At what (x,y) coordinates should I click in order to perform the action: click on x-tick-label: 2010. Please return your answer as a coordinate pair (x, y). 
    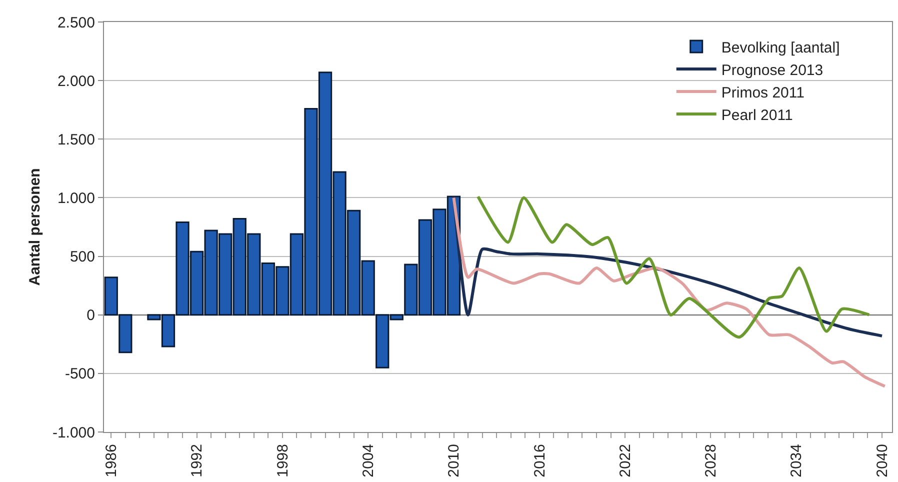
    Looking at the image, I should click on (454, 461).